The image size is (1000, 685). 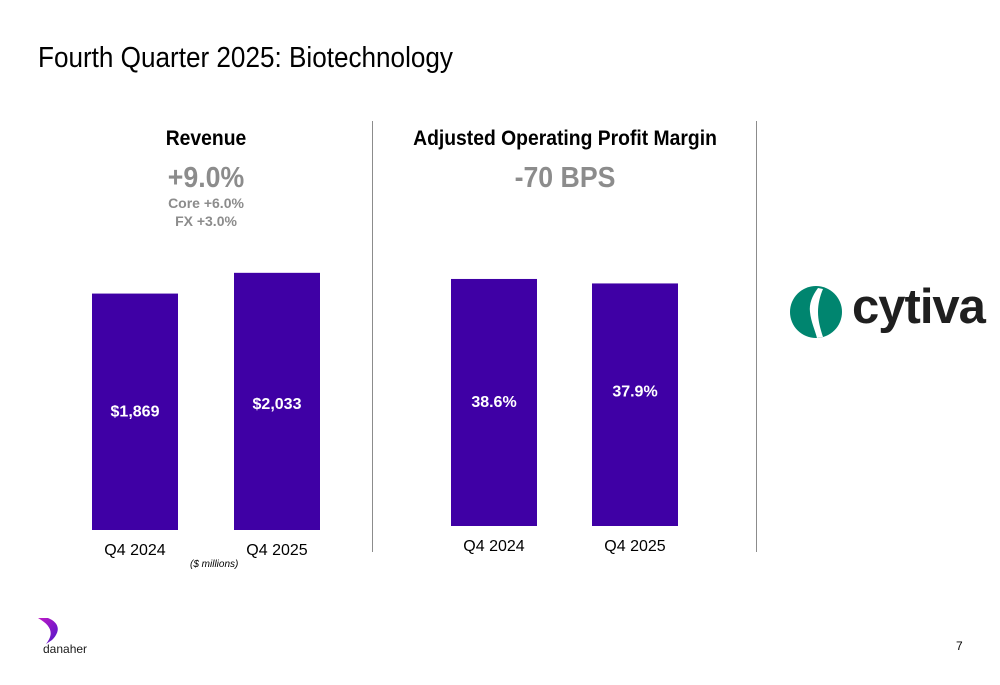 What do you see at coordinates (634, 391) in the screenshot?
I see `data-label-1-1: 37.9%` at bounding box center [634, 391].